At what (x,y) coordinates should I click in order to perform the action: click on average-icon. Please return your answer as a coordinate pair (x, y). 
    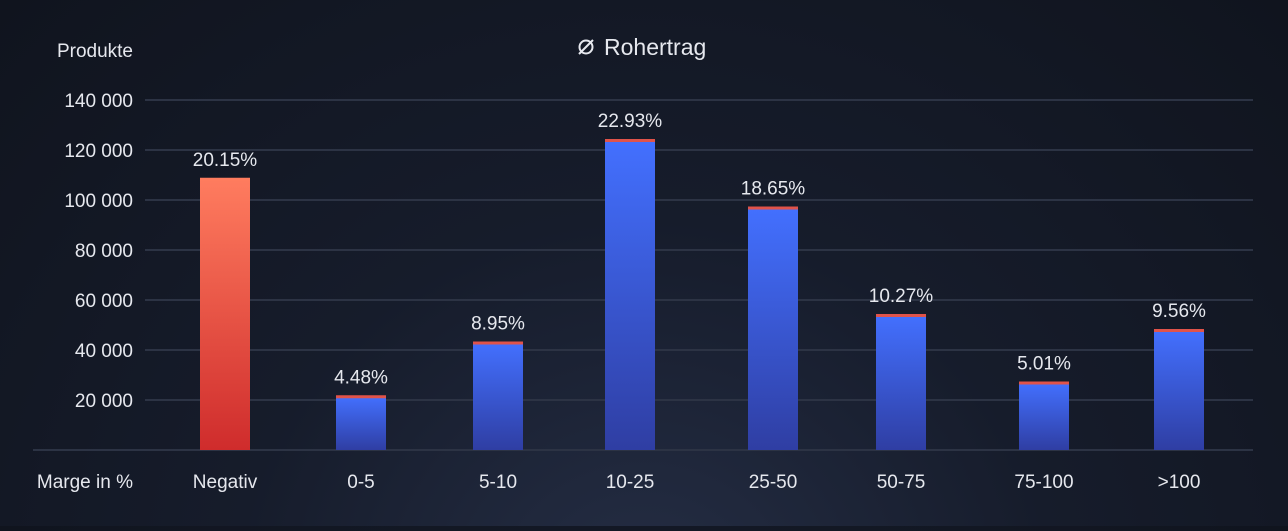
    Looking at the image, I should click on (586, 47).